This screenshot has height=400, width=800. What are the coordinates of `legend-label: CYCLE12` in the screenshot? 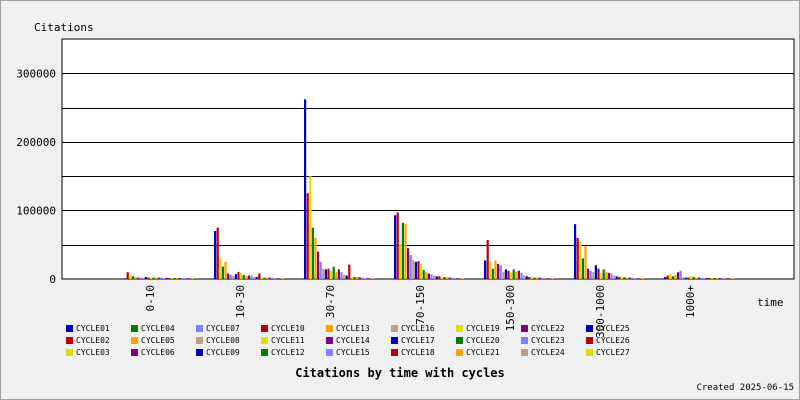 It's located at (288, 352).